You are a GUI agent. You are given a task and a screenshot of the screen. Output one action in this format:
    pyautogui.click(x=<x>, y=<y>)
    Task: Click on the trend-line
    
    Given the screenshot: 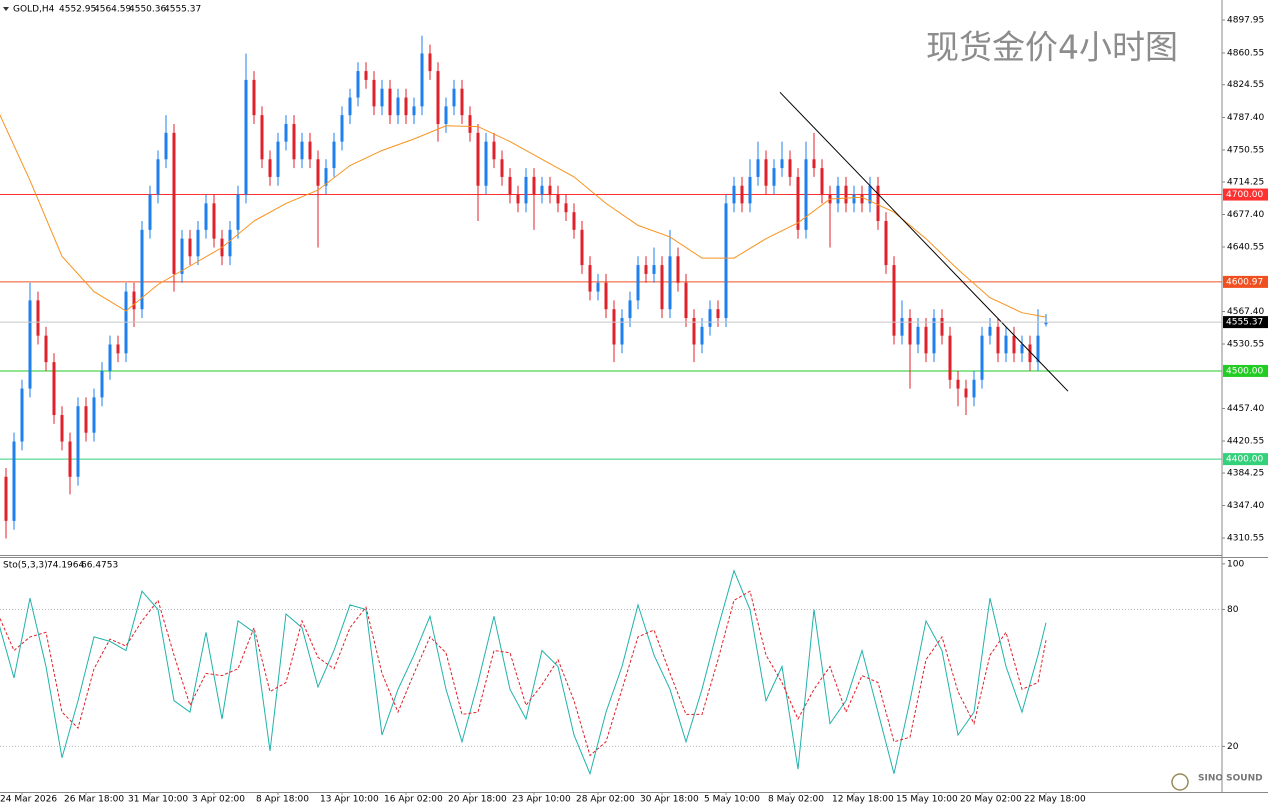 What is the action you would take?
    pyautogui.click(x=924, y=241)
    